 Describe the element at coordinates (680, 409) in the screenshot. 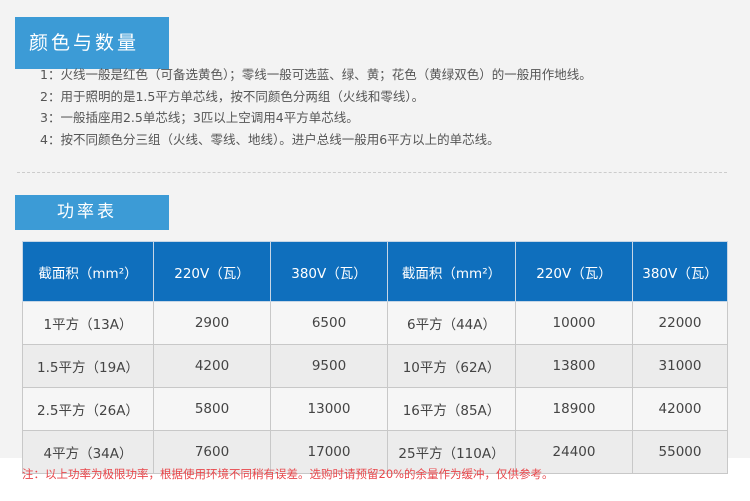

I see `cell: 42000` at that location.